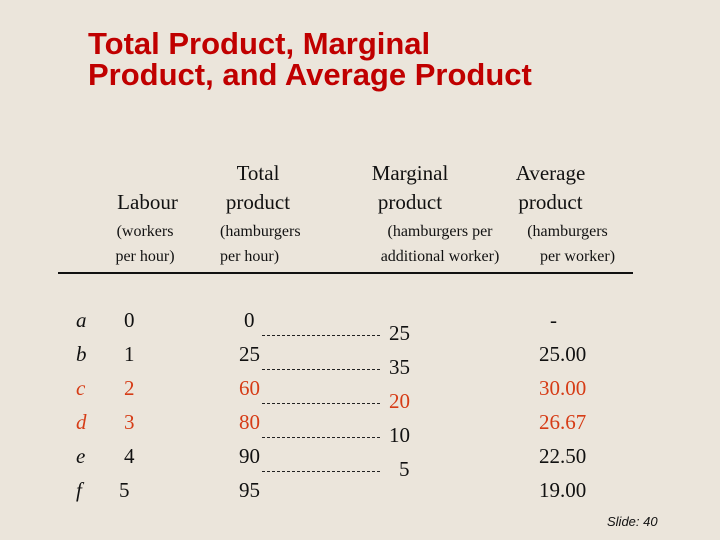  What do you see at coordinates (550, 173) in the screenshot?
I see `header-average-1: Average` at bounding box center [550, 173].